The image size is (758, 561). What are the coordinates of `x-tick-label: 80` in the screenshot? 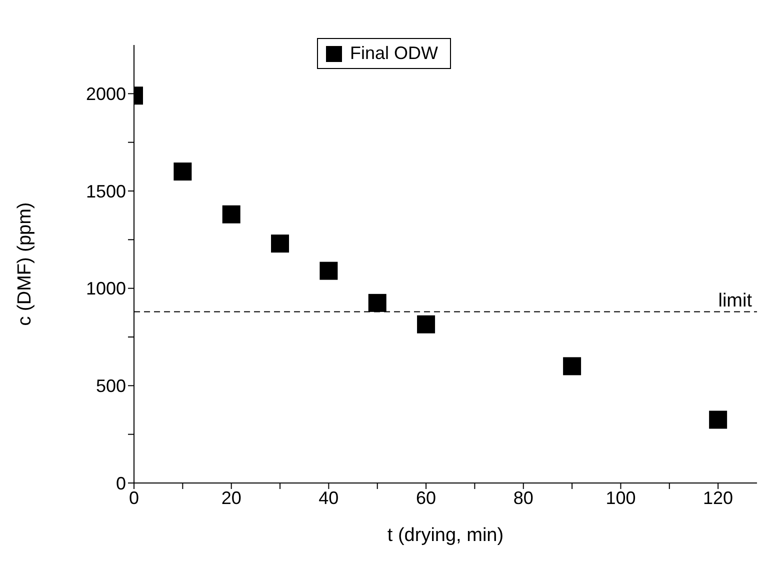 It's located at (523, 498).